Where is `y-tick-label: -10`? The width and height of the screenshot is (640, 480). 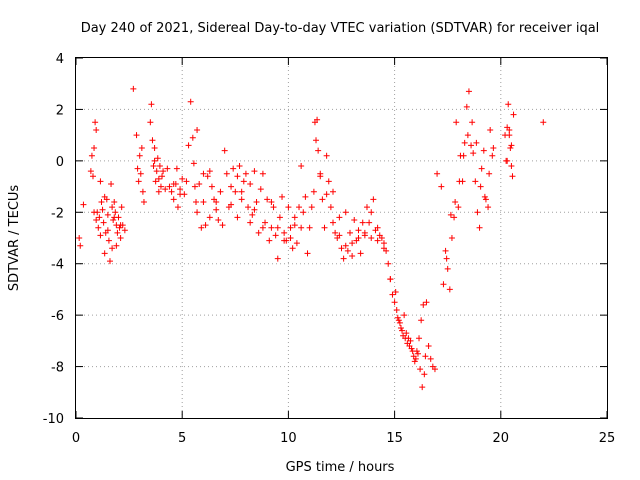
y-tick-label: -10 is located at coordinates (53, 419).